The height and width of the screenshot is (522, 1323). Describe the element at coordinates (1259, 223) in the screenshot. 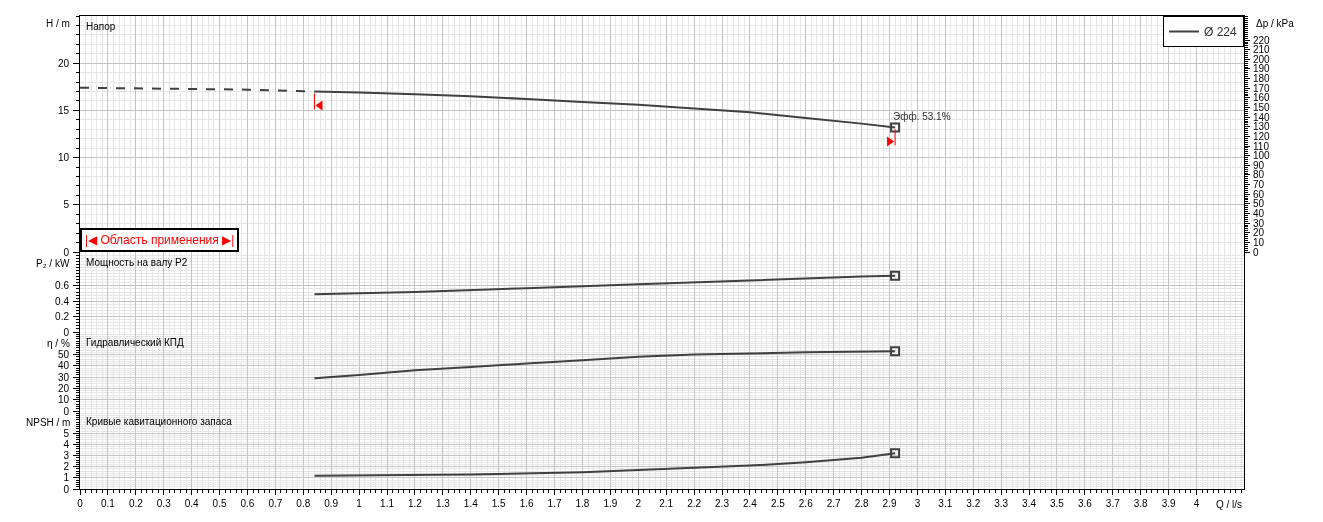

I see `y2-tick-label: 30` at that location.